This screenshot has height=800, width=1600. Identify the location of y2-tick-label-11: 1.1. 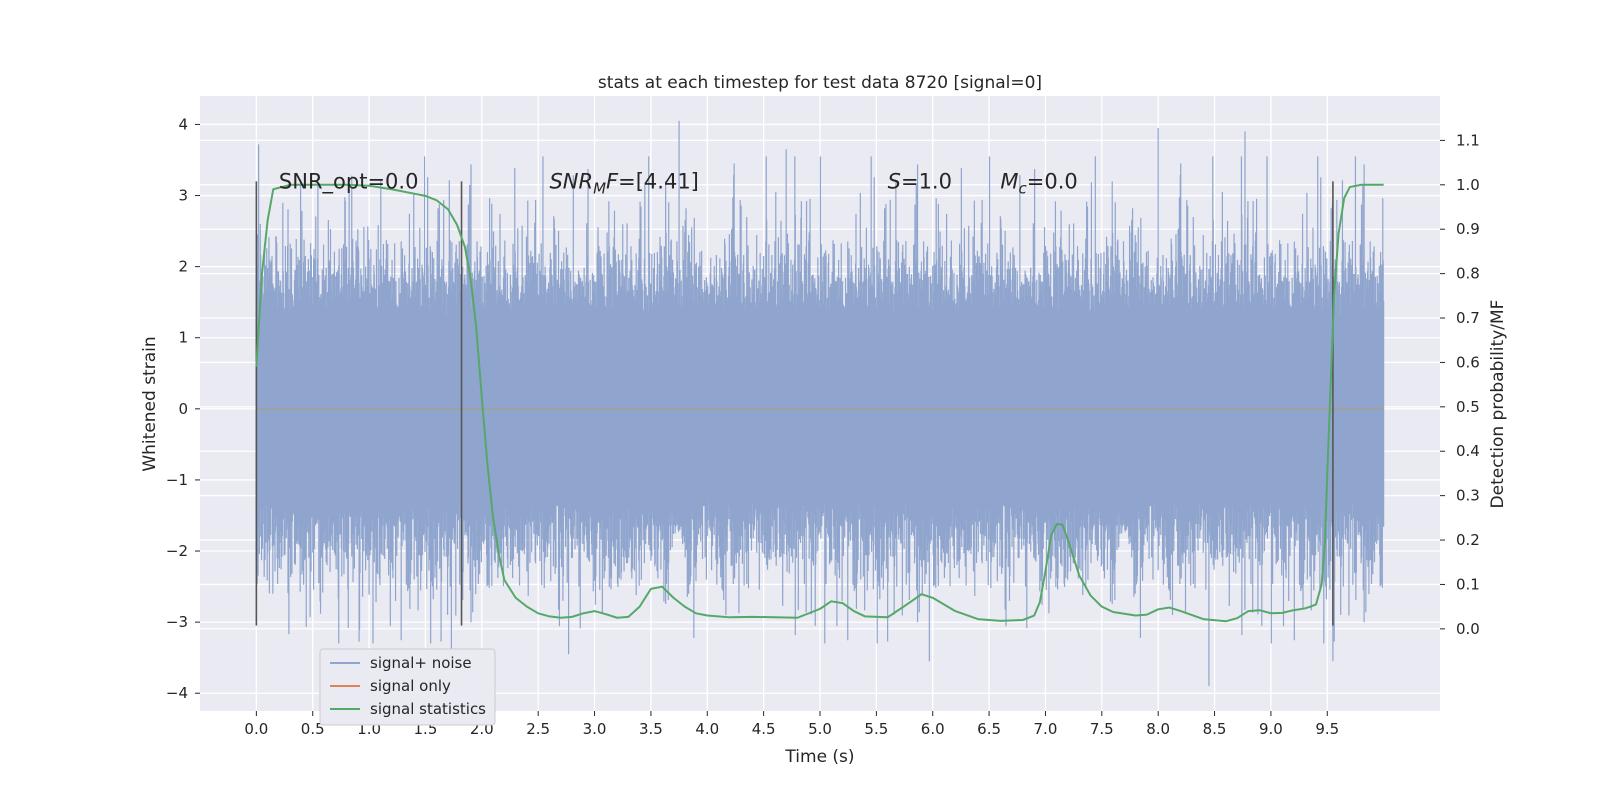
(1468, 140).